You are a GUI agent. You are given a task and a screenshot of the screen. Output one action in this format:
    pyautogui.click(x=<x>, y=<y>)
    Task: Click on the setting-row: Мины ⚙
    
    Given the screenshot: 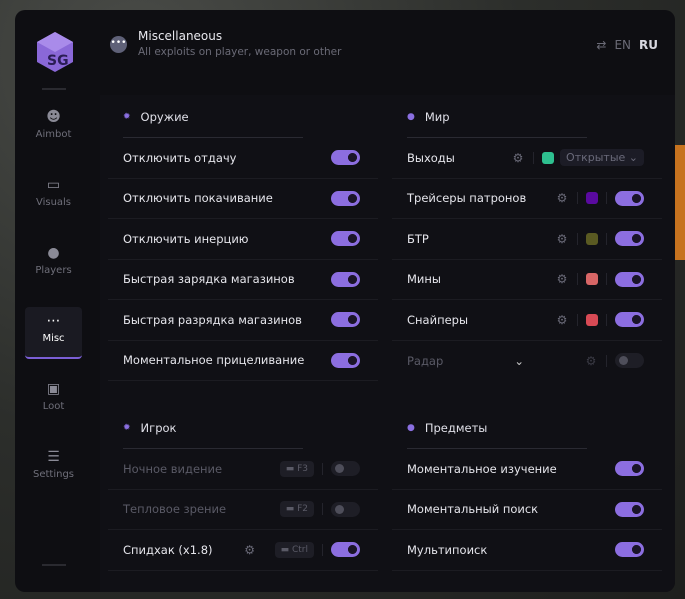 What is the action you would take?
    pyautogui.click(x=527, y=280)
    